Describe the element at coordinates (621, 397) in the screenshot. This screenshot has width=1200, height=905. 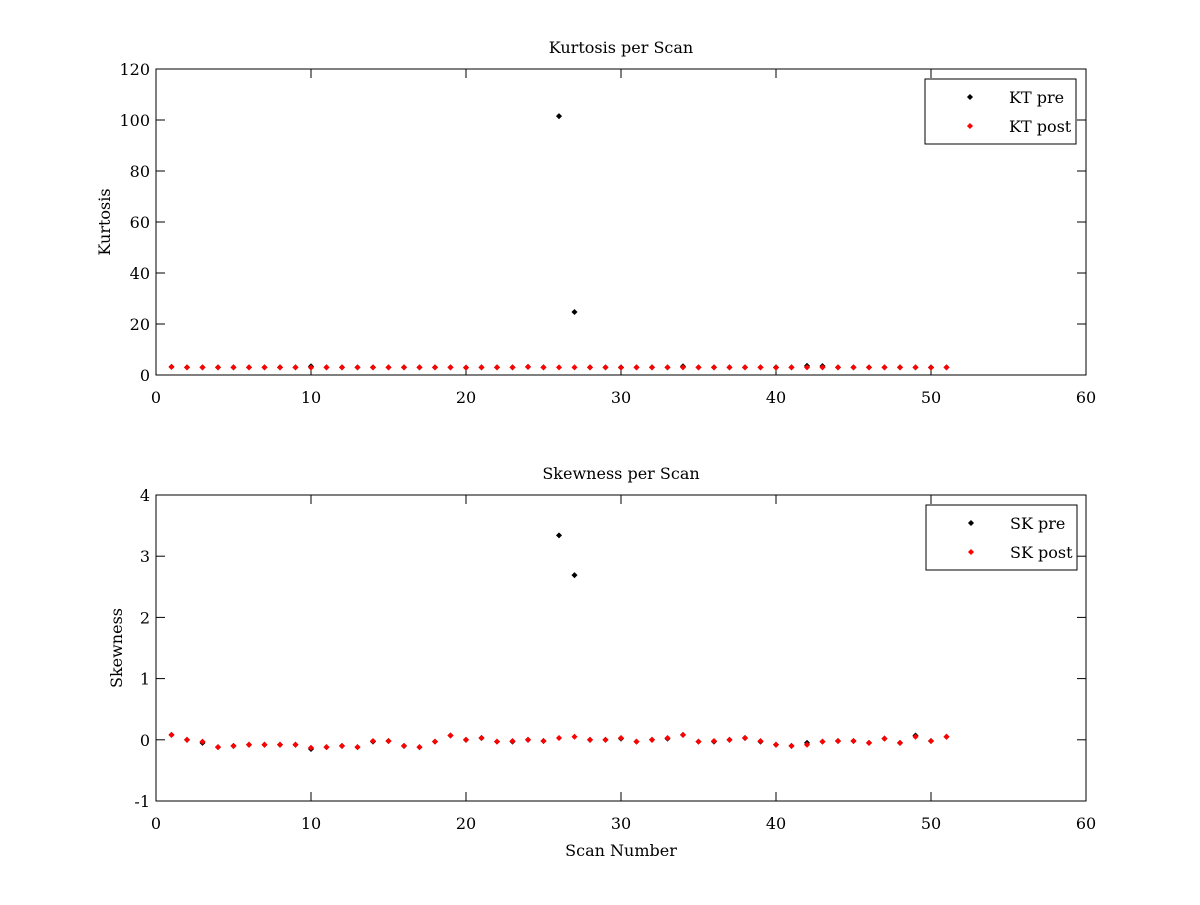
I see `x-tick-label: 30` at that location.